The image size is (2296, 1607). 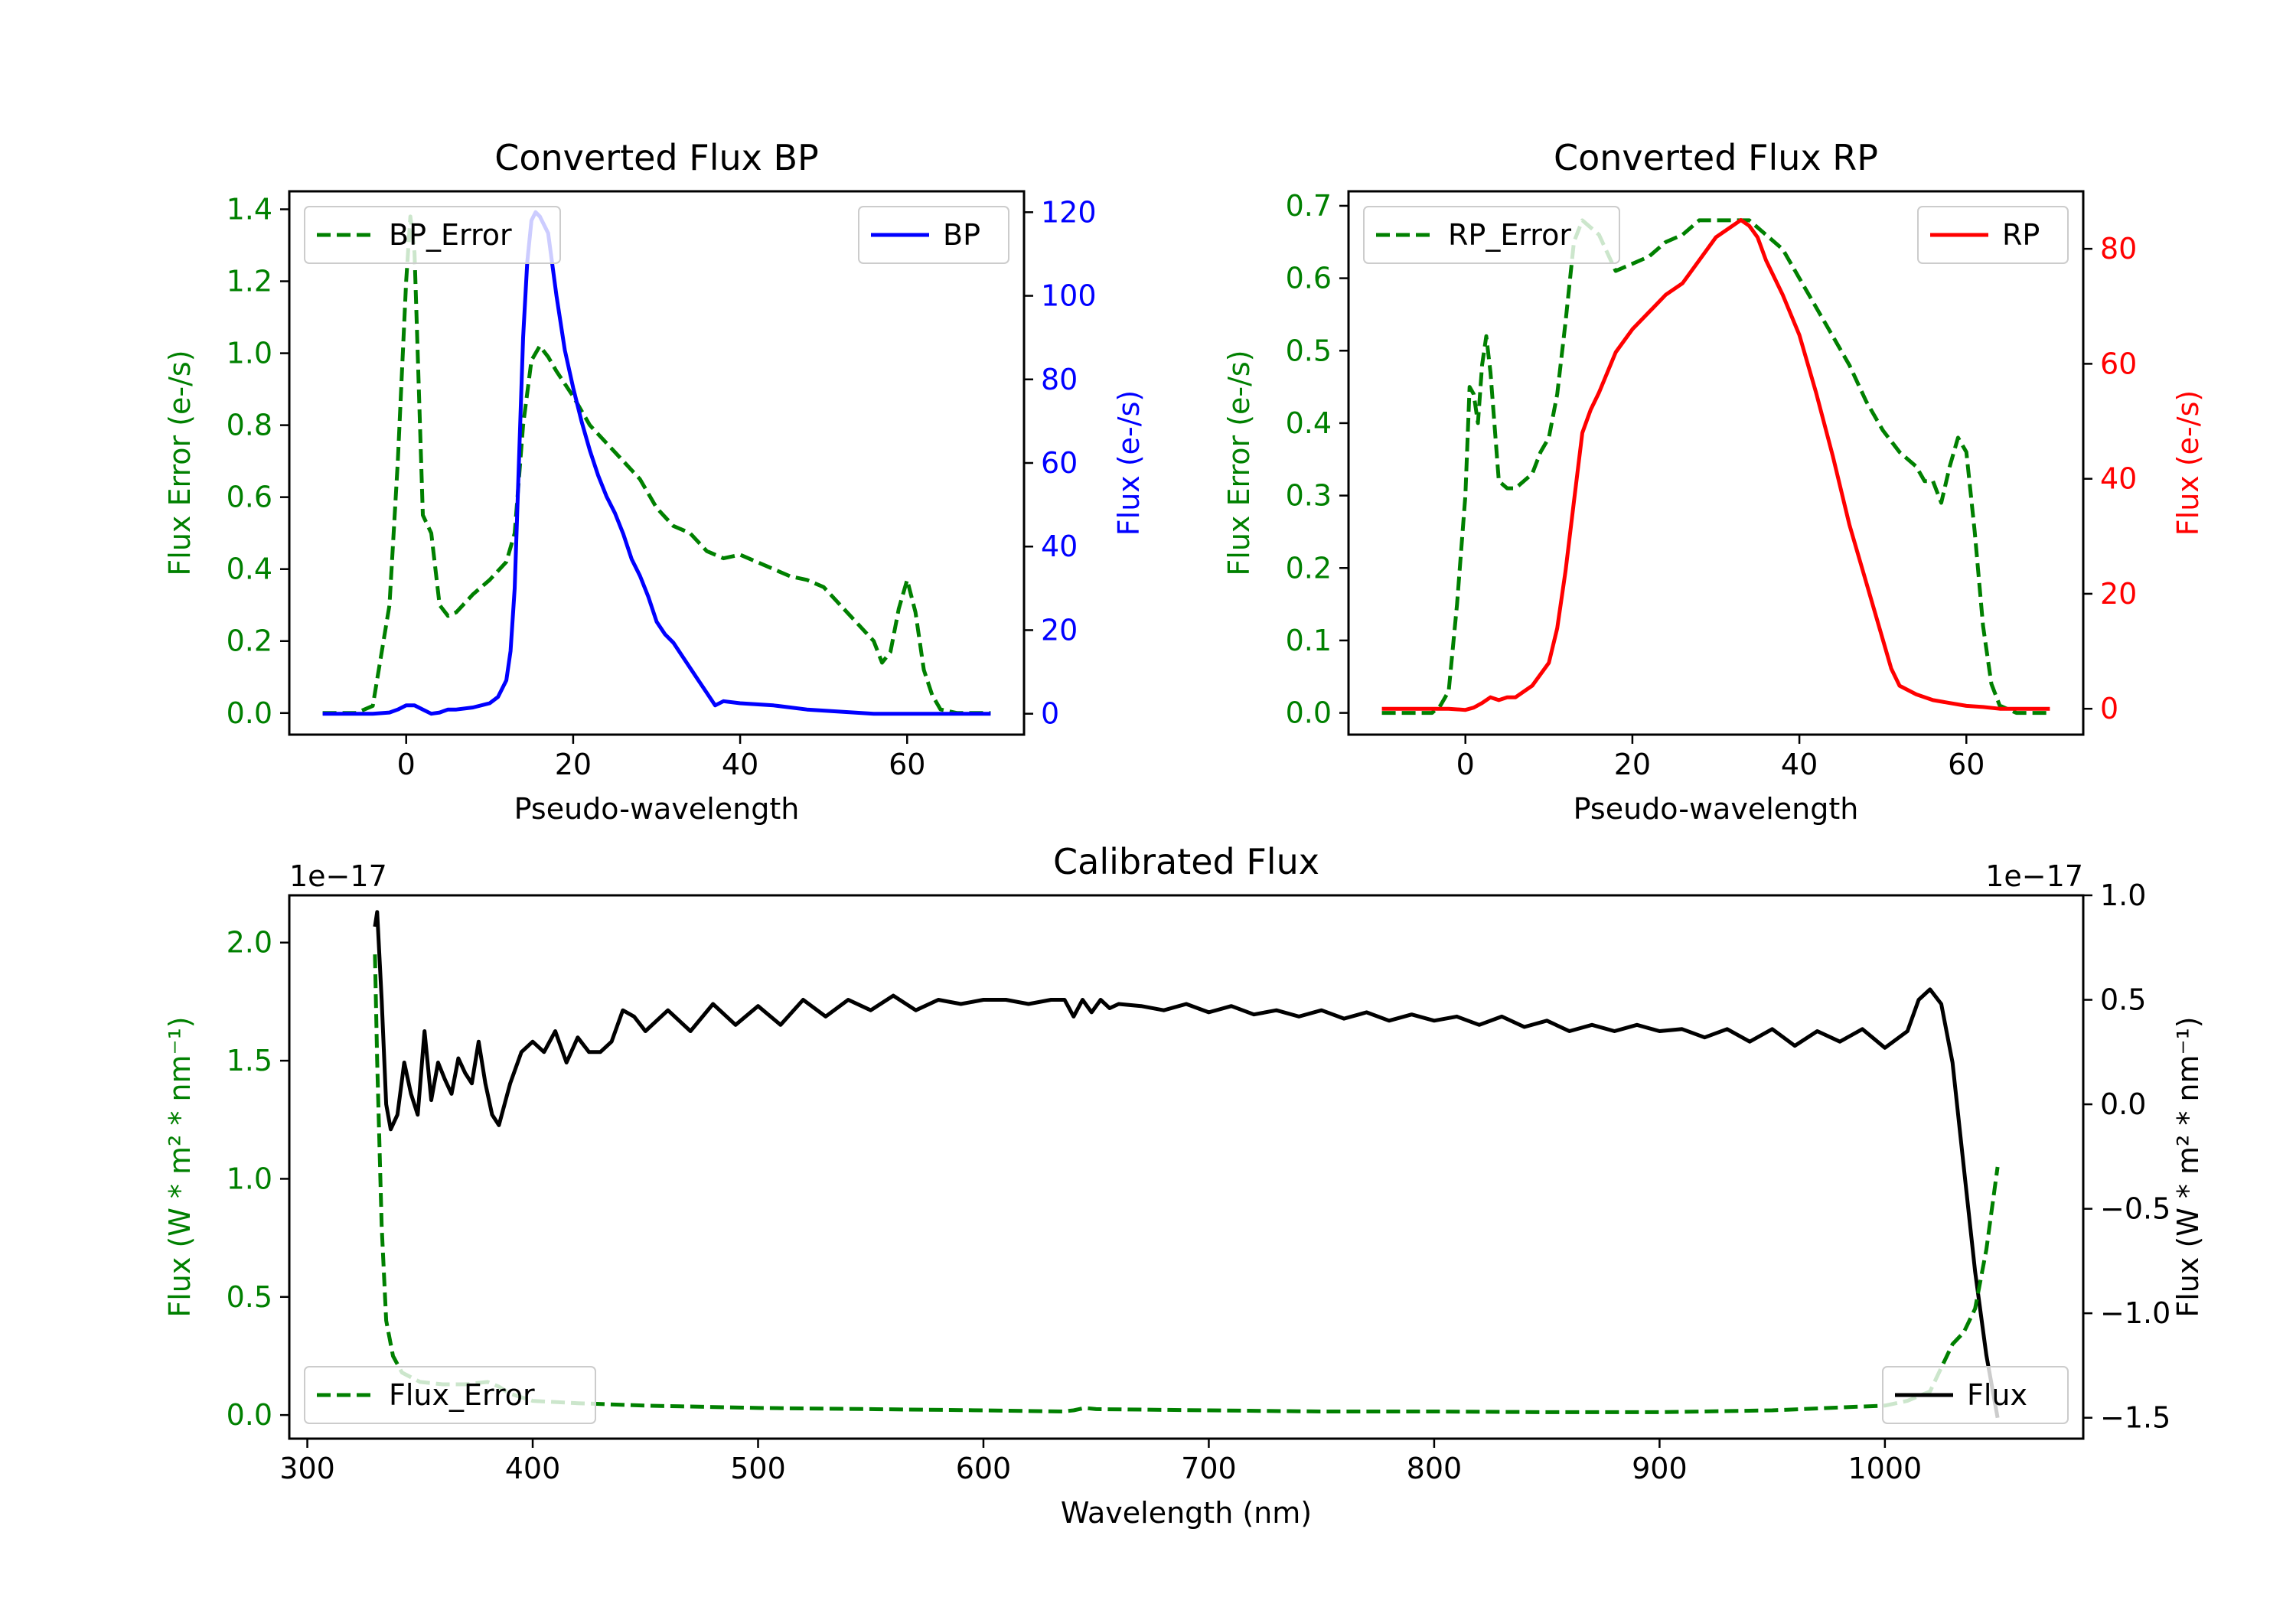 What do you see at coordinates (1186, 861) in the screenshot?
I see `chart-title: Calibrated Flux` at bounding box center [1186, 861].